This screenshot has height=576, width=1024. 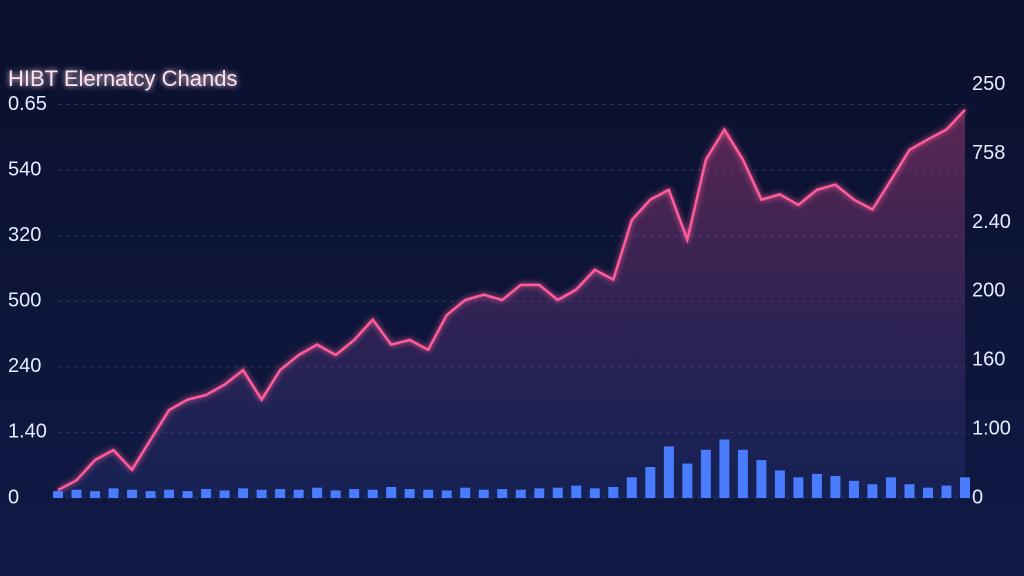 What do you see at coordinates (27, 104) in the screenshot?
I see `y-tick-label: 0.65` at bounding box center [27, 104].